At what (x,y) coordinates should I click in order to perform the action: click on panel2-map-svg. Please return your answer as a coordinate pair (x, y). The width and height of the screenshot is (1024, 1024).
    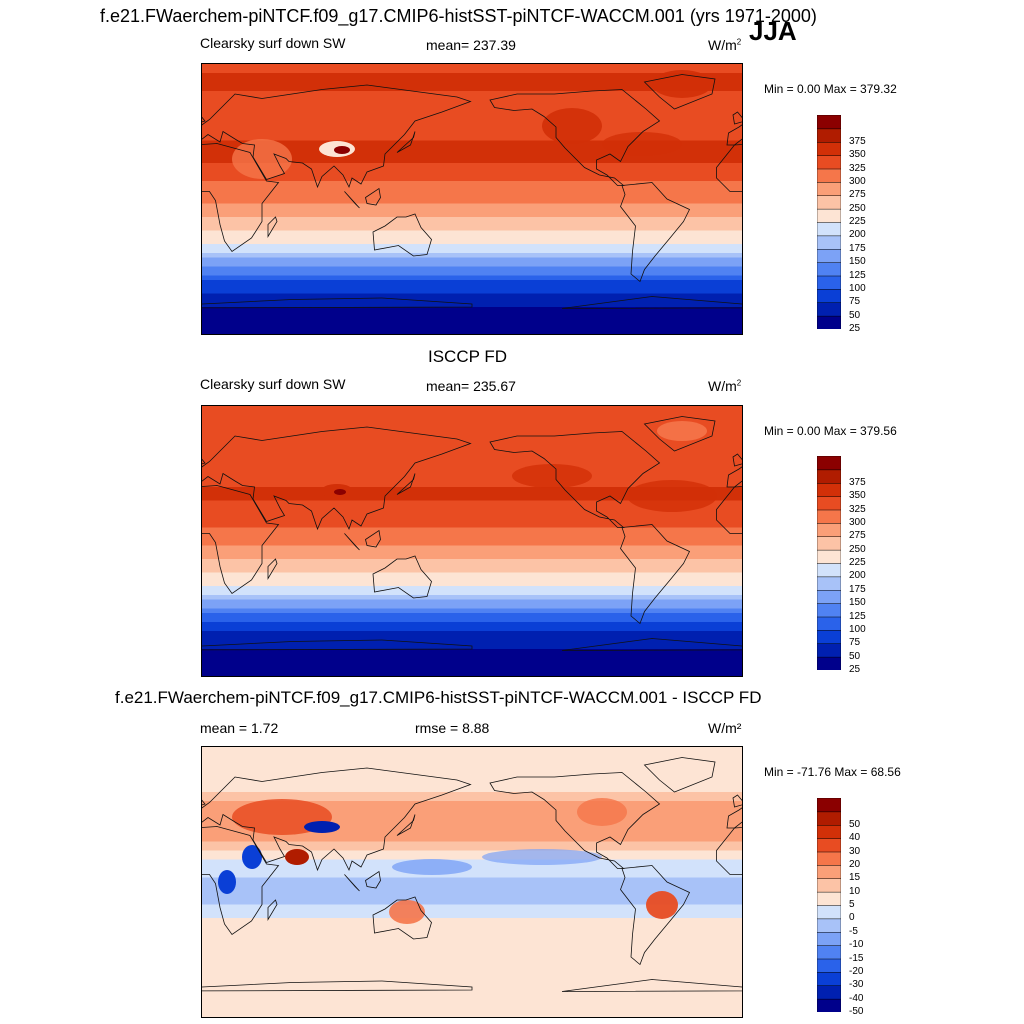
    Looking at the image, I should click on (472, 541).